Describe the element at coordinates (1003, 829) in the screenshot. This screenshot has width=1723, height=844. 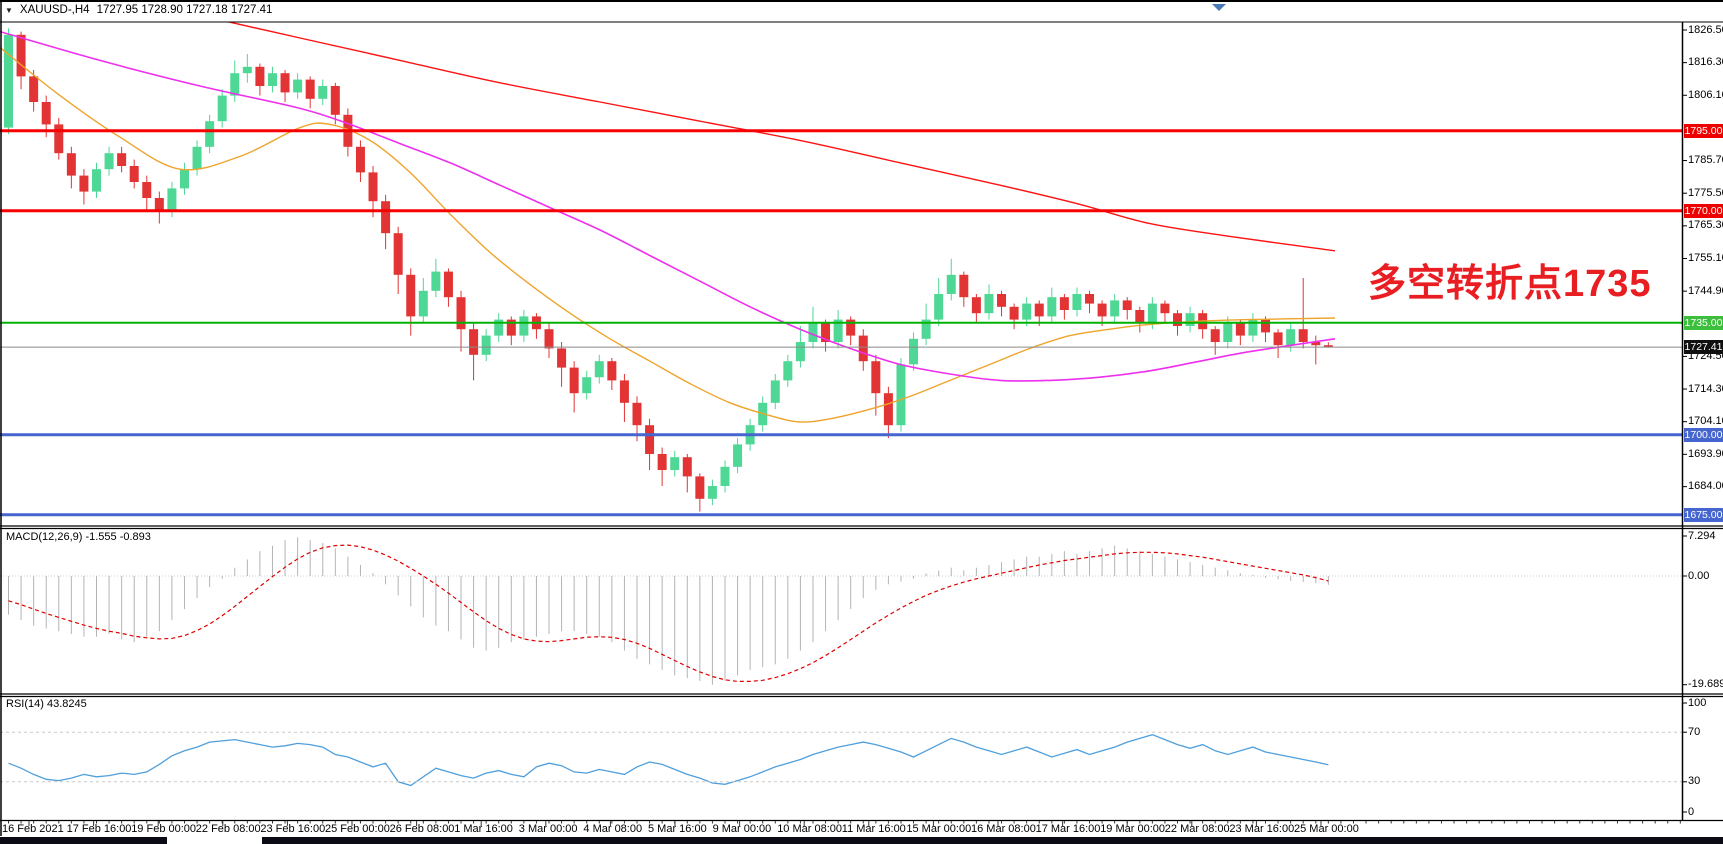
I see `time-axis-label: 16 Mar 08:00` at that location.